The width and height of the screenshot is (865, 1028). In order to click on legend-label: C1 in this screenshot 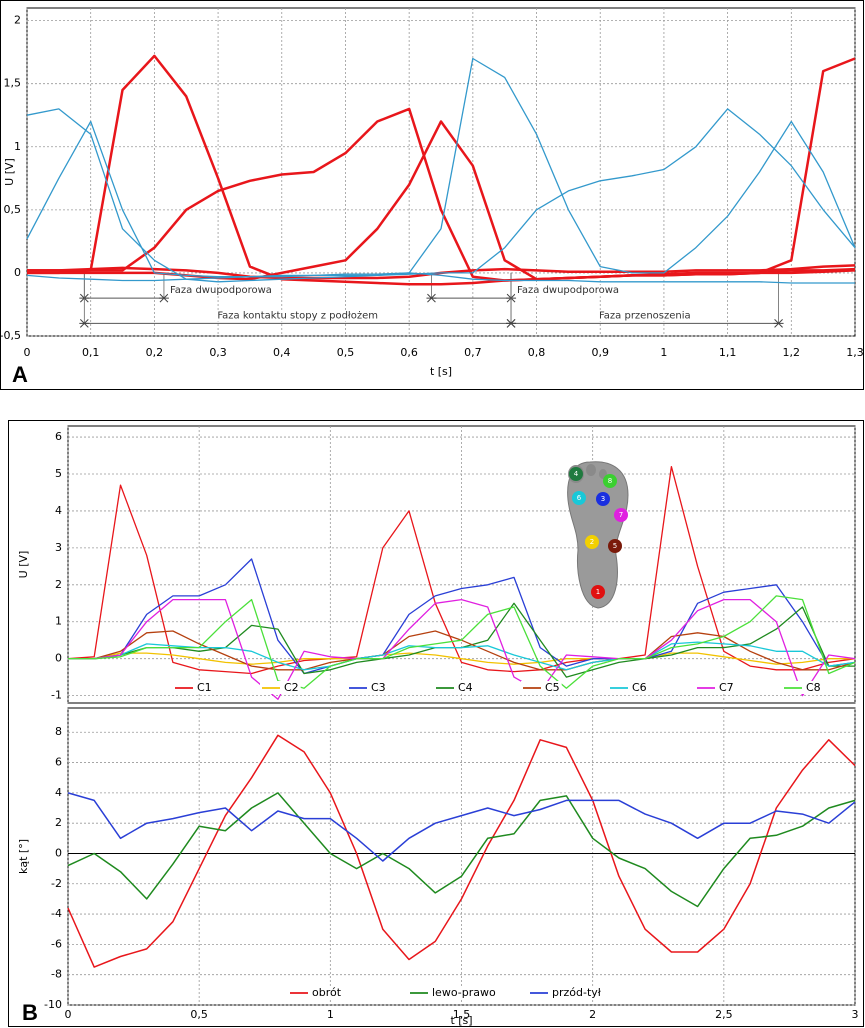, I will do `click(204, 687)`.